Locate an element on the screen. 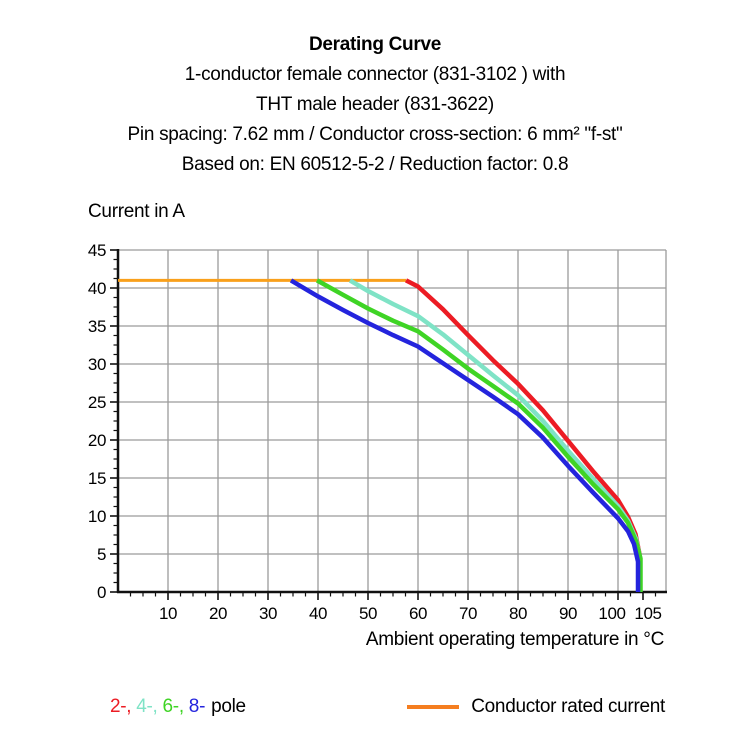 Image resolution: width=750 pixels, height=750 pixels. y-tick-label: 35 is located at coordinates (97, 326).